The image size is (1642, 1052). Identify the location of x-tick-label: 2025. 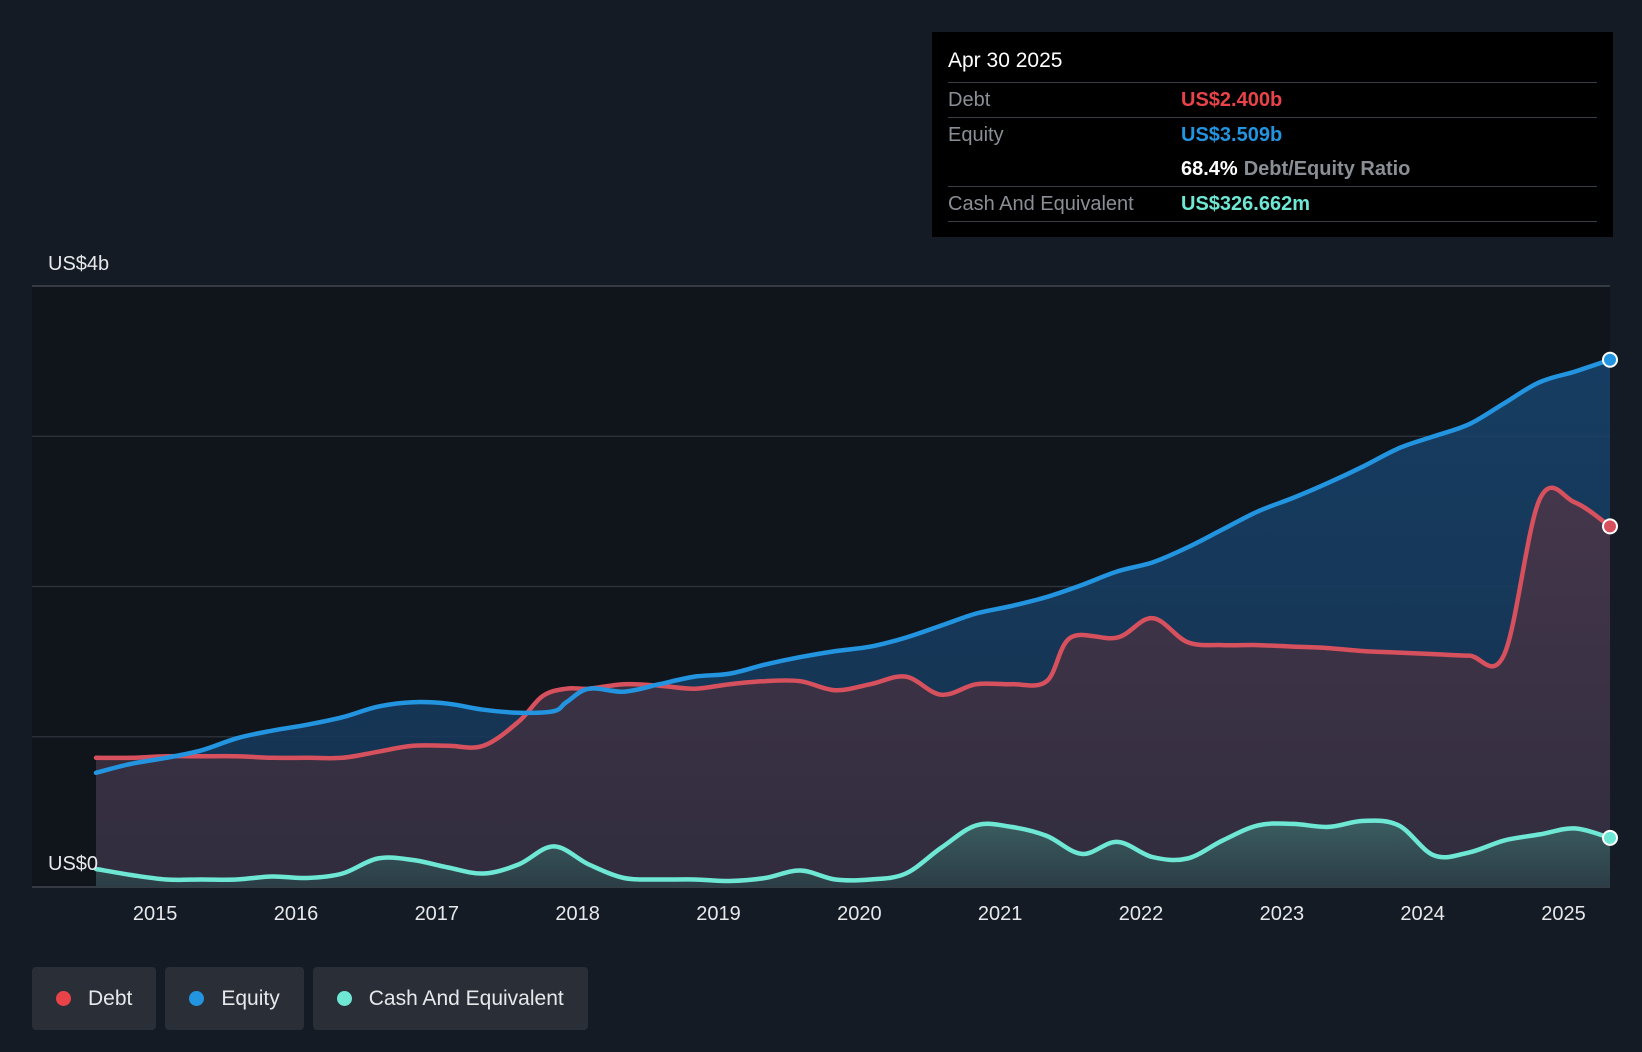
(1563, 914).